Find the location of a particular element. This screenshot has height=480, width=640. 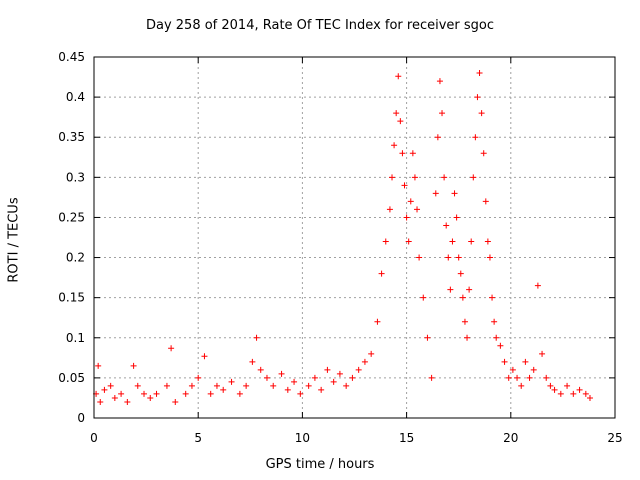

y-tick-label: 0.3 is located at coordinates (75, 177).